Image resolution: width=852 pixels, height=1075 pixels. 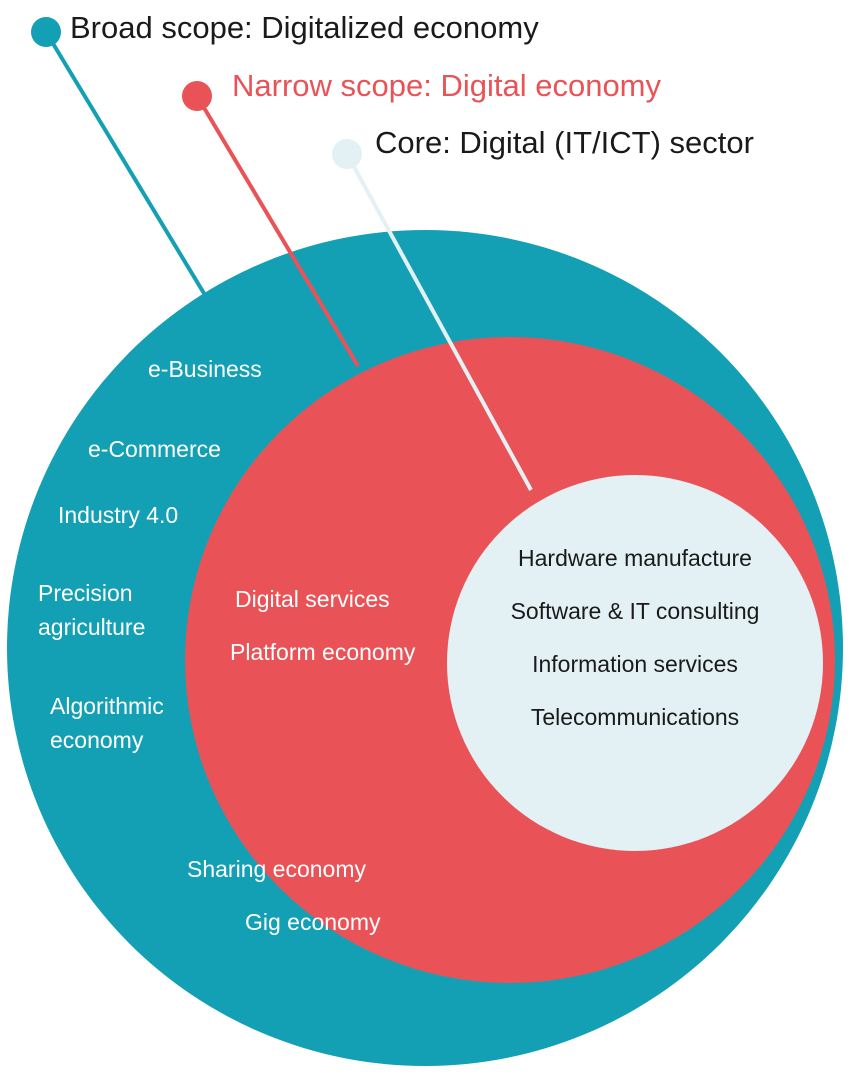 What do you see at coordinates (312, 599) in the screenshot?
I see `label-digital-services: Digital services` at bounding box center [312, 599].